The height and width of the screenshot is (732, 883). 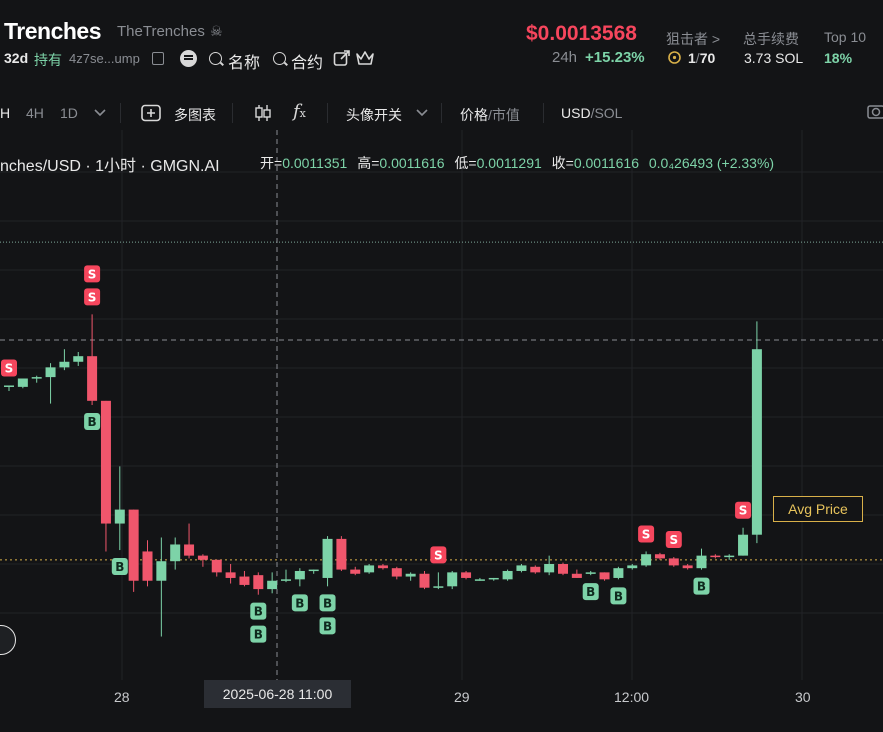 I want to click on indicators-icon: fx, so click(x=299, y=111).